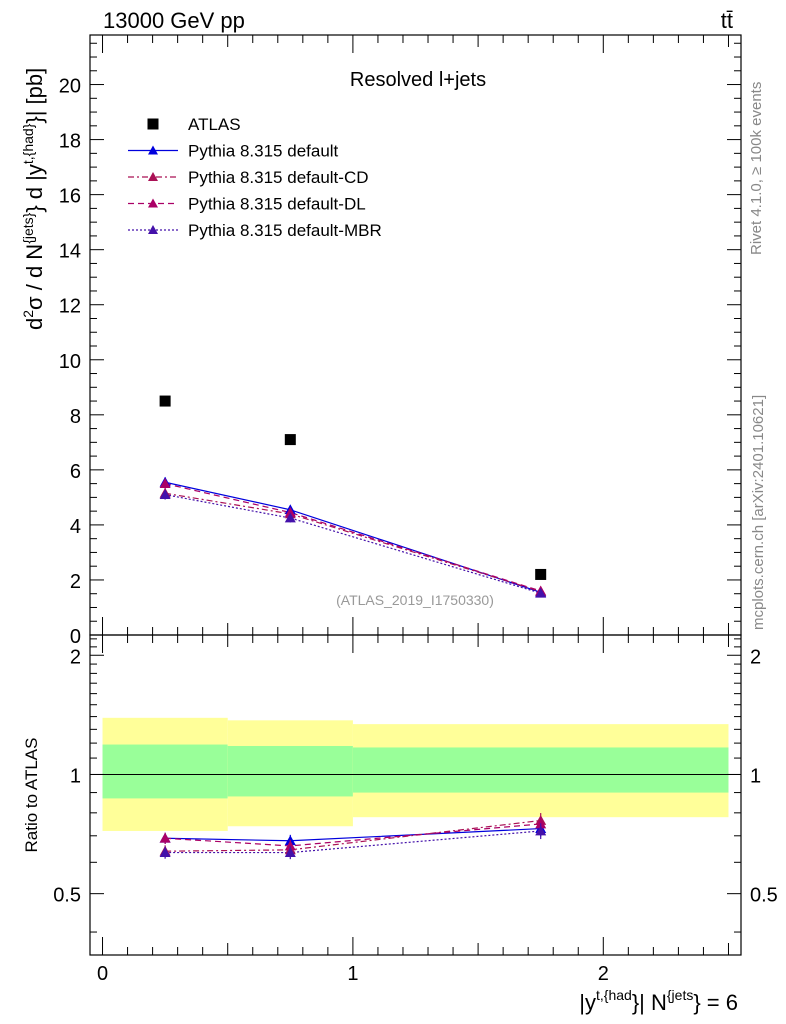 Image resolution: width=786 pixels, height=1024 pixels. Describe the element at coordinates (75, 637) in the screenshot. I see `y-tick-label-main: 0` at that location.